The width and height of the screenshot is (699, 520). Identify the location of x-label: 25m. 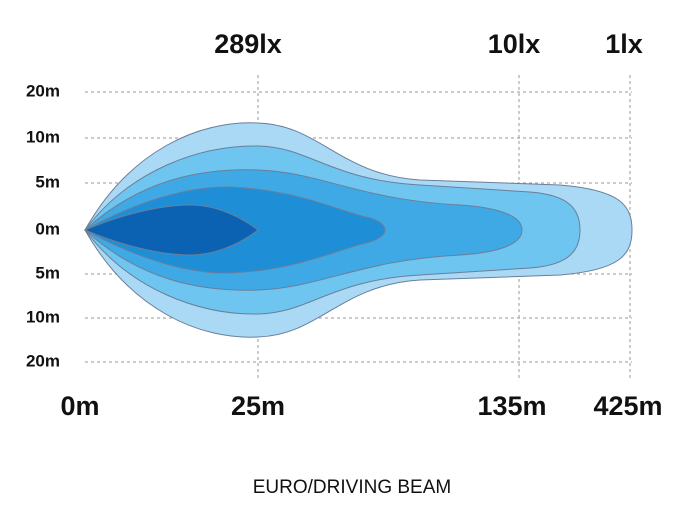
(258, 406).